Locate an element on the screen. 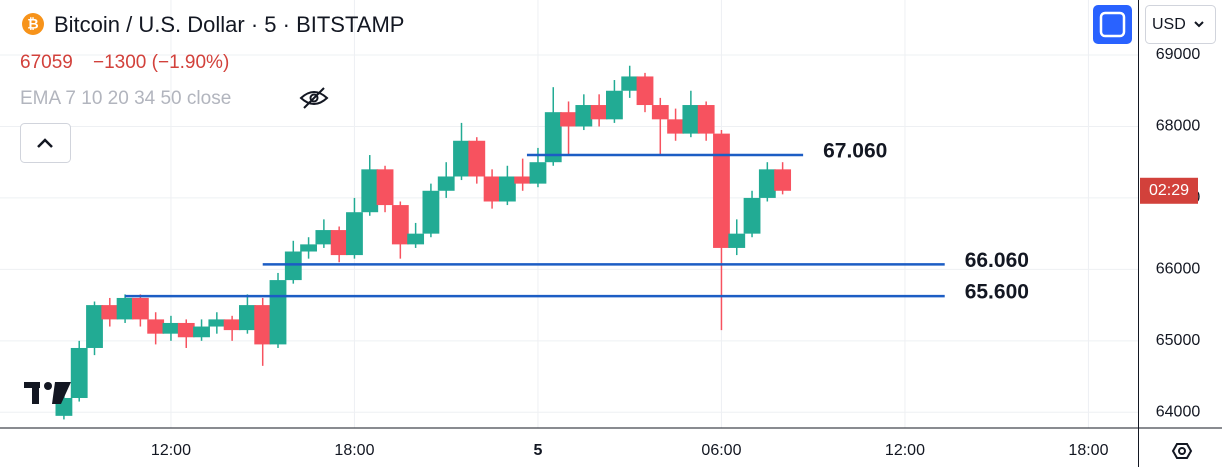  settings-button is located at coordinates (1182, 451).